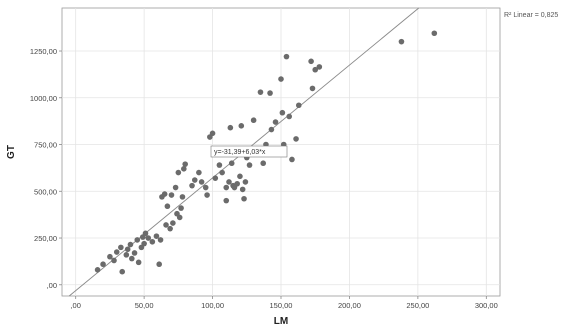  Describe the element at coordinates (75, 305) in the screenshot. I see `x-tick-label: ,00` at that location.